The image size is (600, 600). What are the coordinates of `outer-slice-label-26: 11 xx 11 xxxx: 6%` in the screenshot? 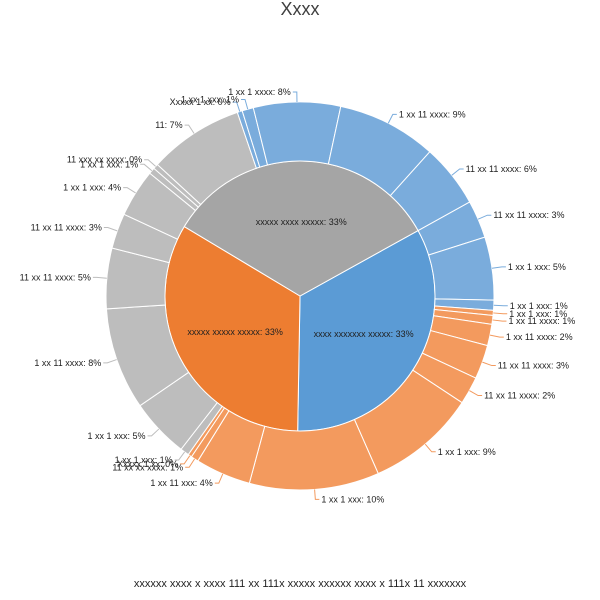 It's located at (501, 169).